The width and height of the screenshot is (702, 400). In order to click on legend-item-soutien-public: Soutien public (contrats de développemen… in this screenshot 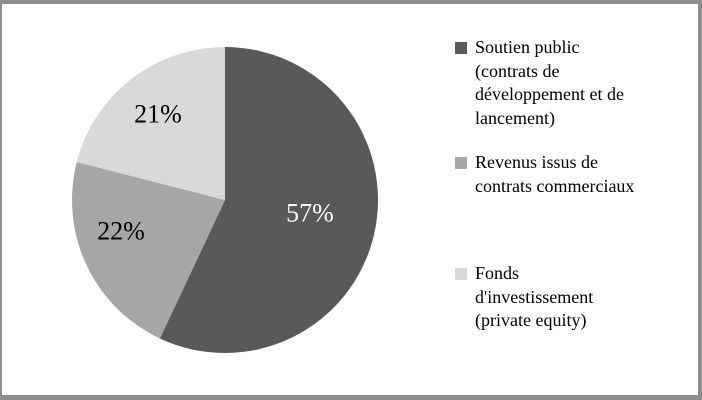, I will do `click(574, 83)`.